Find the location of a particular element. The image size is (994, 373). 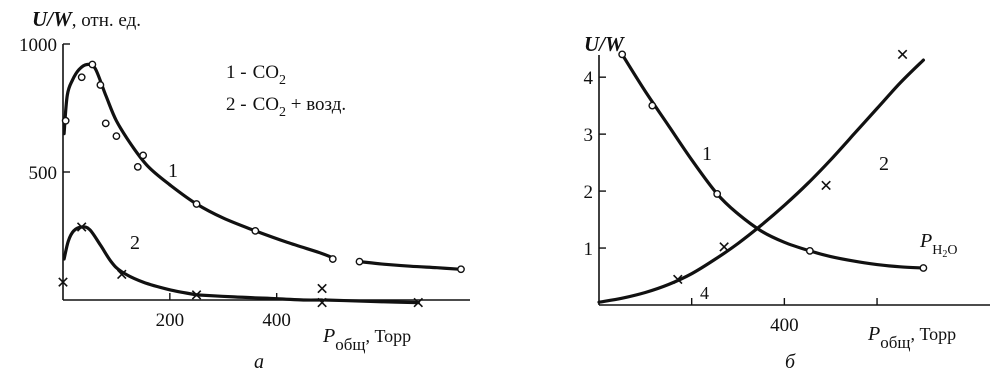

b-annotation-pressure: PH2O is located at coordinates (938, 245).